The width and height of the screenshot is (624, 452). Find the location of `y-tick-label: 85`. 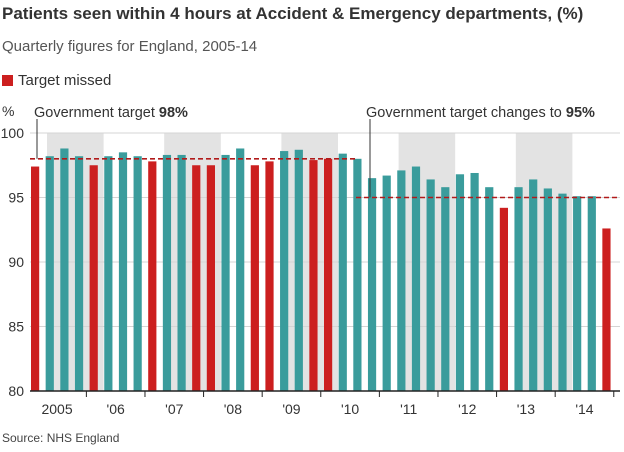

y-tick-label: 85 is located at coordinates (16, 327).